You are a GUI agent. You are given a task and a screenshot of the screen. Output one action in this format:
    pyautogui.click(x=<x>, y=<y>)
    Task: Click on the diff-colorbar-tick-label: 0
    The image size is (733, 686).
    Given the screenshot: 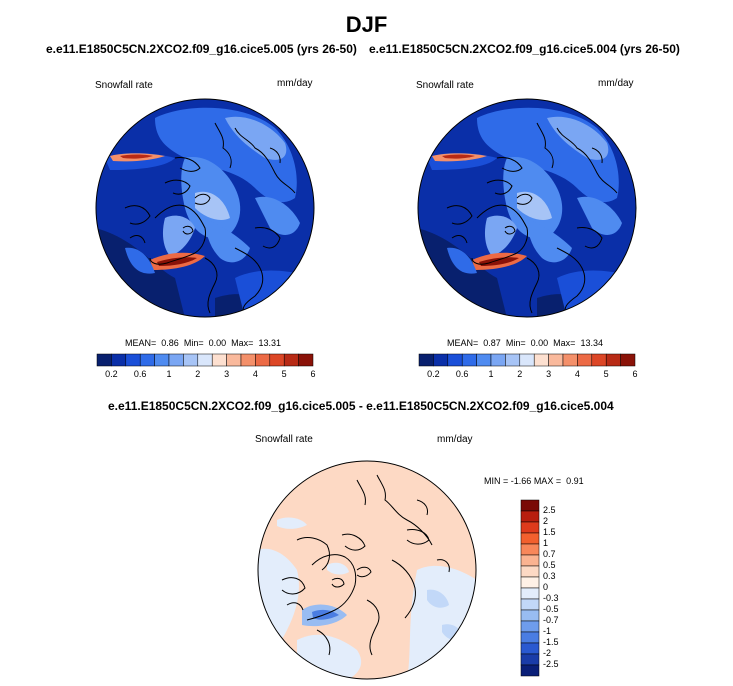 What is the action you would take?
    pyautogui.click(x=546, y=587)
    